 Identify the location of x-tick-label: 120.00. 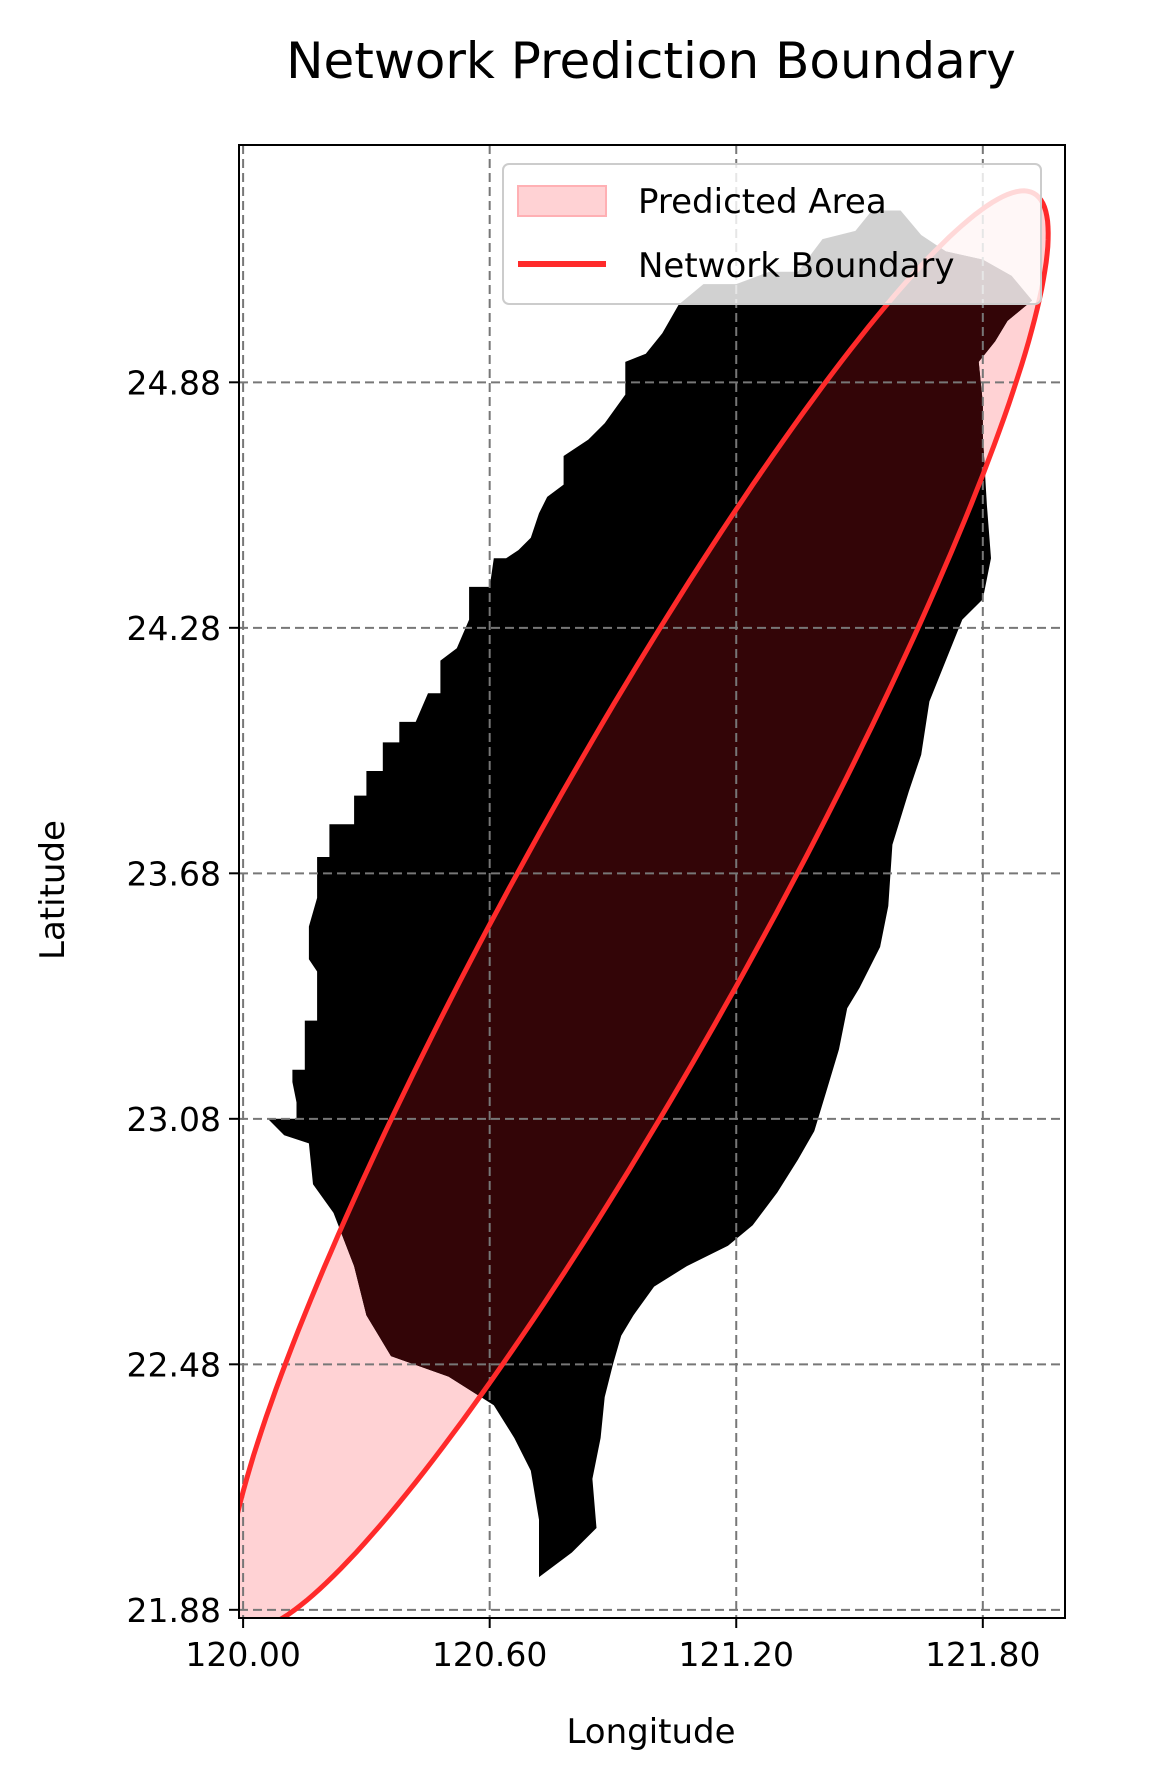
(242, 1654).